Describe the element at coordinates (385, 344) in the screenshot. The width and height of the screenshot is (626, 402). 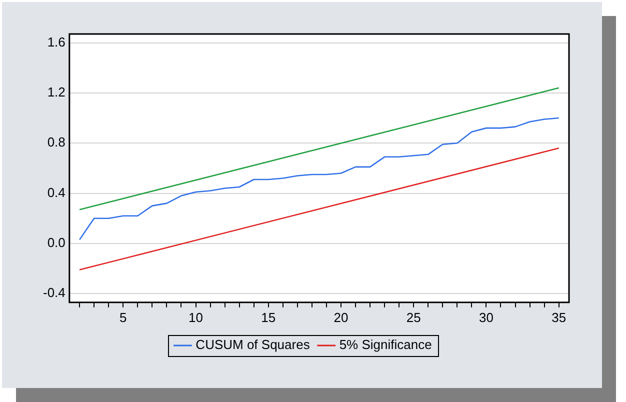
I see `legend-label: 5% Significance` at that location.